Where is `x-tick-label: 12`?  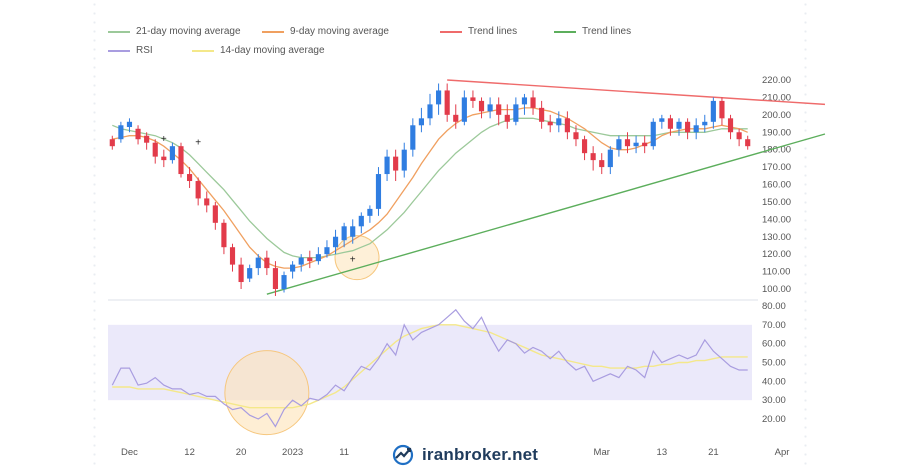
x-tick-label: 12 is located at coordinates (189, 452).